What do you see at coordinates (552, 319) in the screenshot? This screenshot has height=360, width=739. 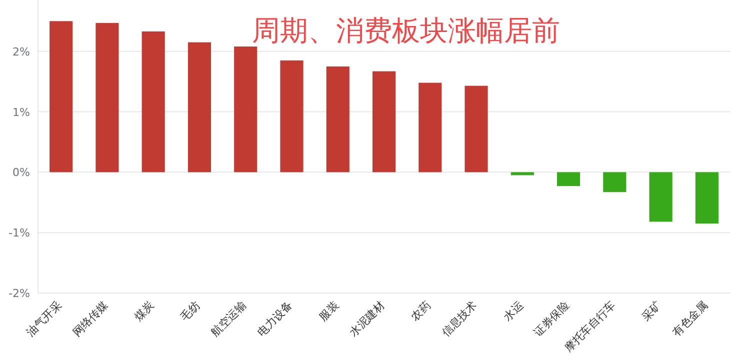 I see `x-tick-label: 证券保险` at bounding box center [552, 319].